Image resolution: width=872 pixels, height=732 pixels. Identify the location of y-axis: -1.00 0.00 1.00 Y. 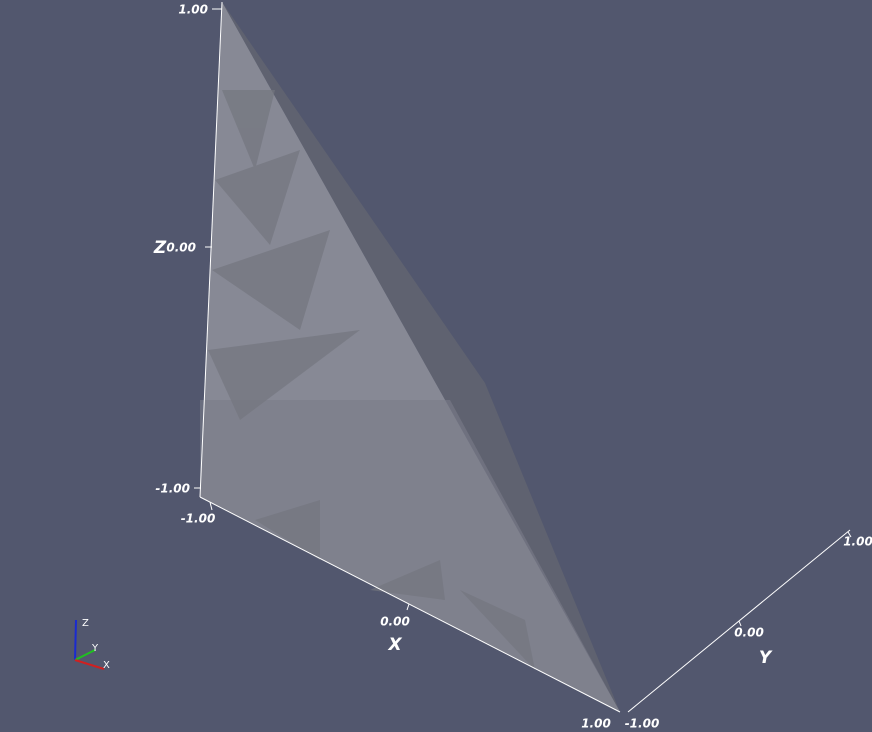
(748, 630).